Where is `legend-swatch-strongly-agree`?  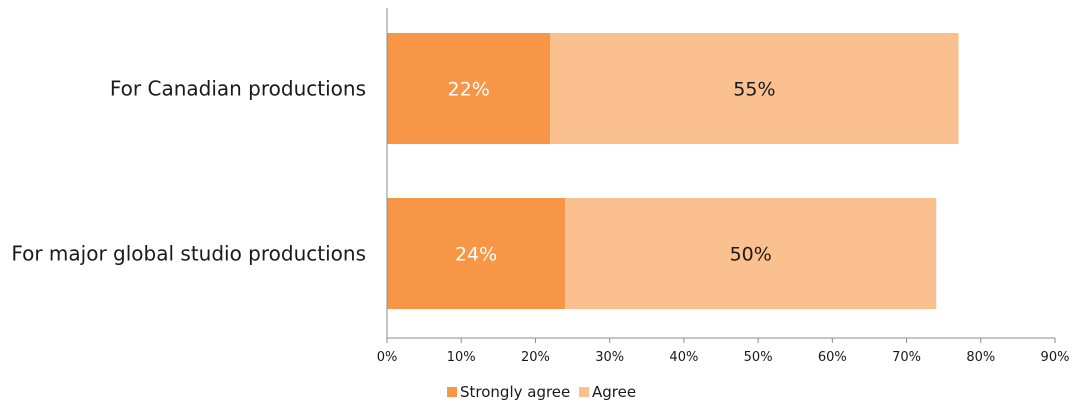
legend-swatch-strongly-agree is located at coordinates (452, 392).